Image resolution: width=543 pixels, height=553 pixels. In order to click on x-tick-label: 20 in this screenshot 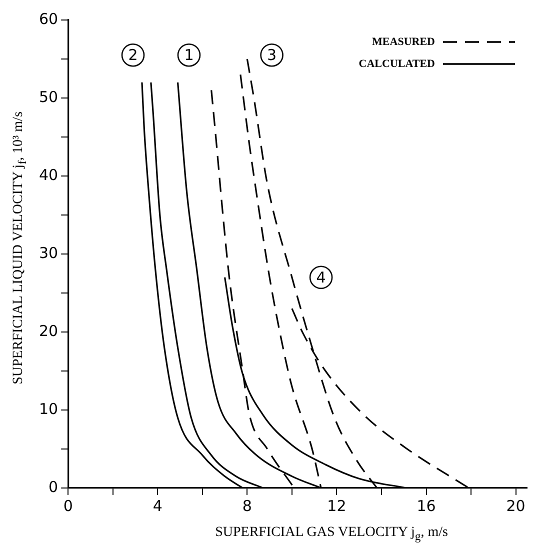, I will do `click(516, 505)`.